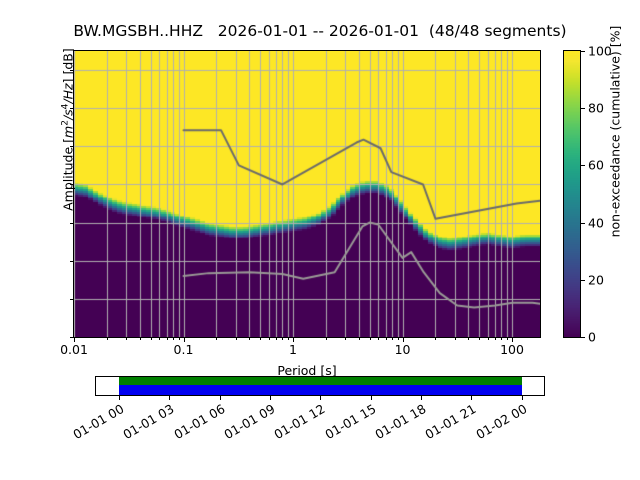 This screenshot has height=480, width=640. Describe the element at coordinates (600, 51) in the screenshot. I see `colorbar-tick-label: 100` at that location.